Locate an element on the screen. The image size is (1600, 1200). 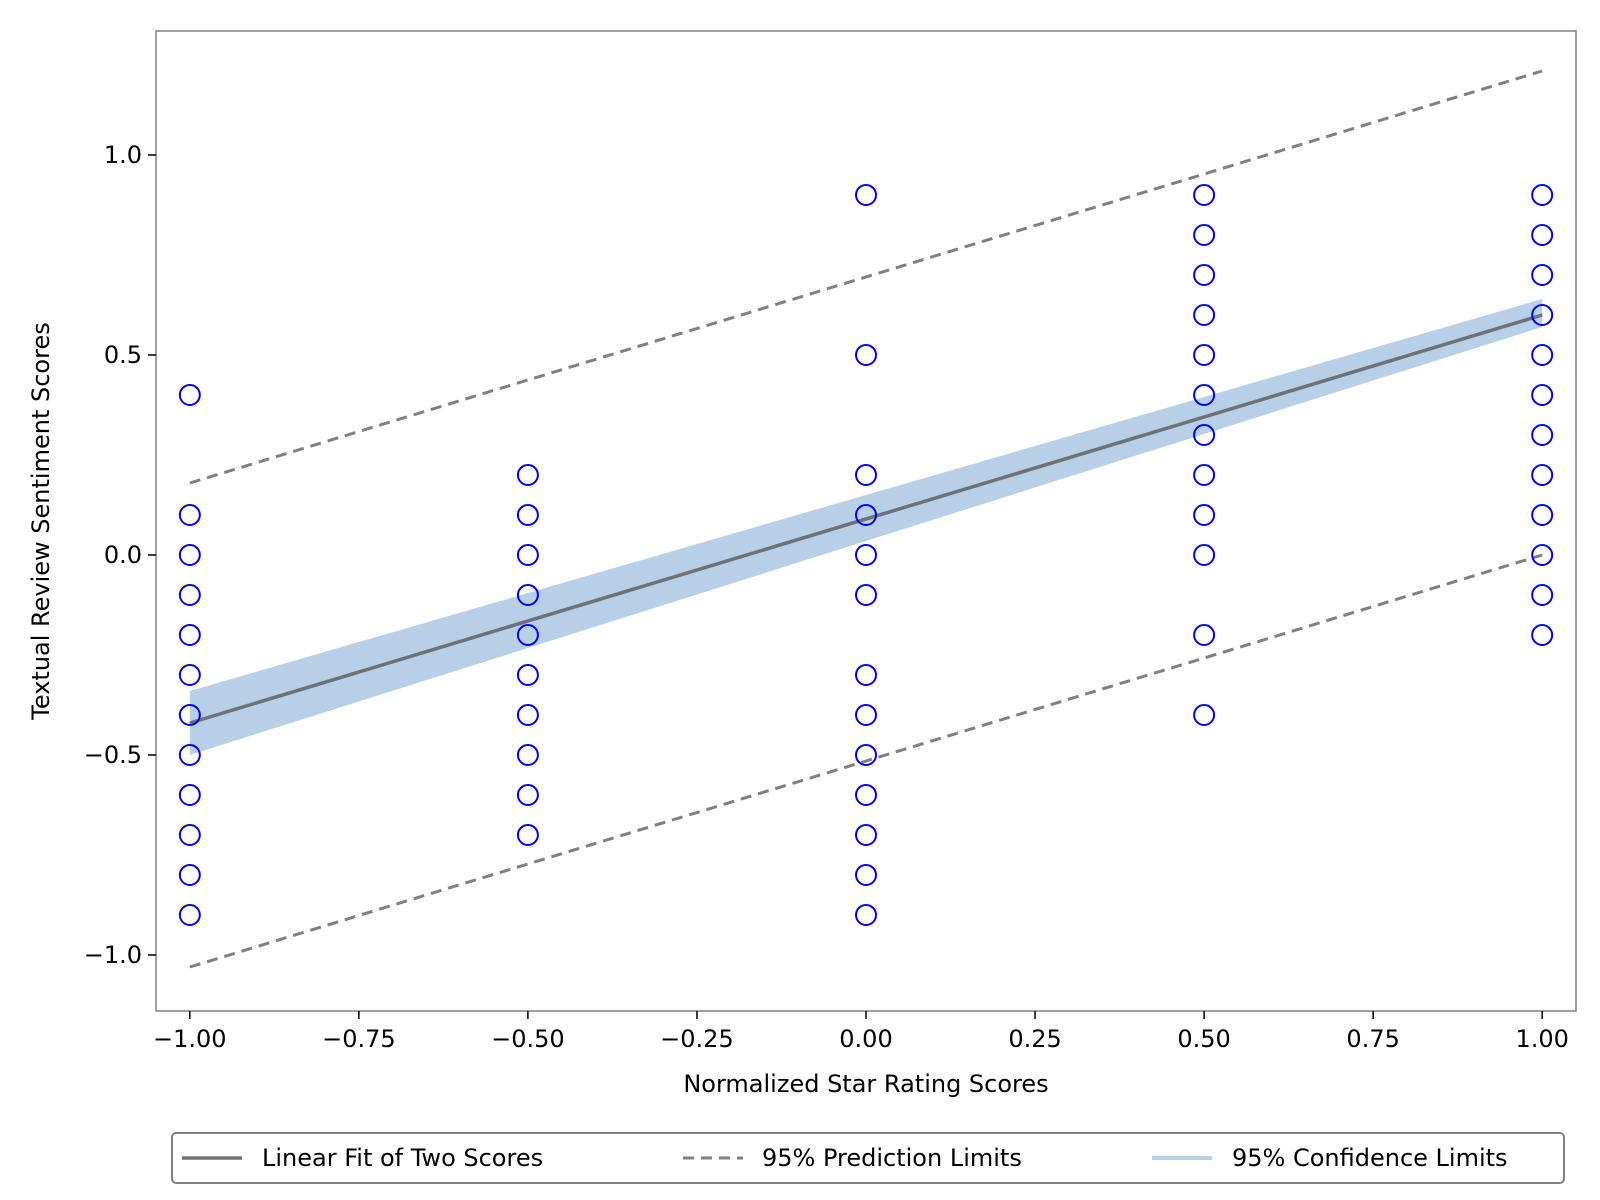
y-tick-label: −0.5 is located at coordinates (113, 755).